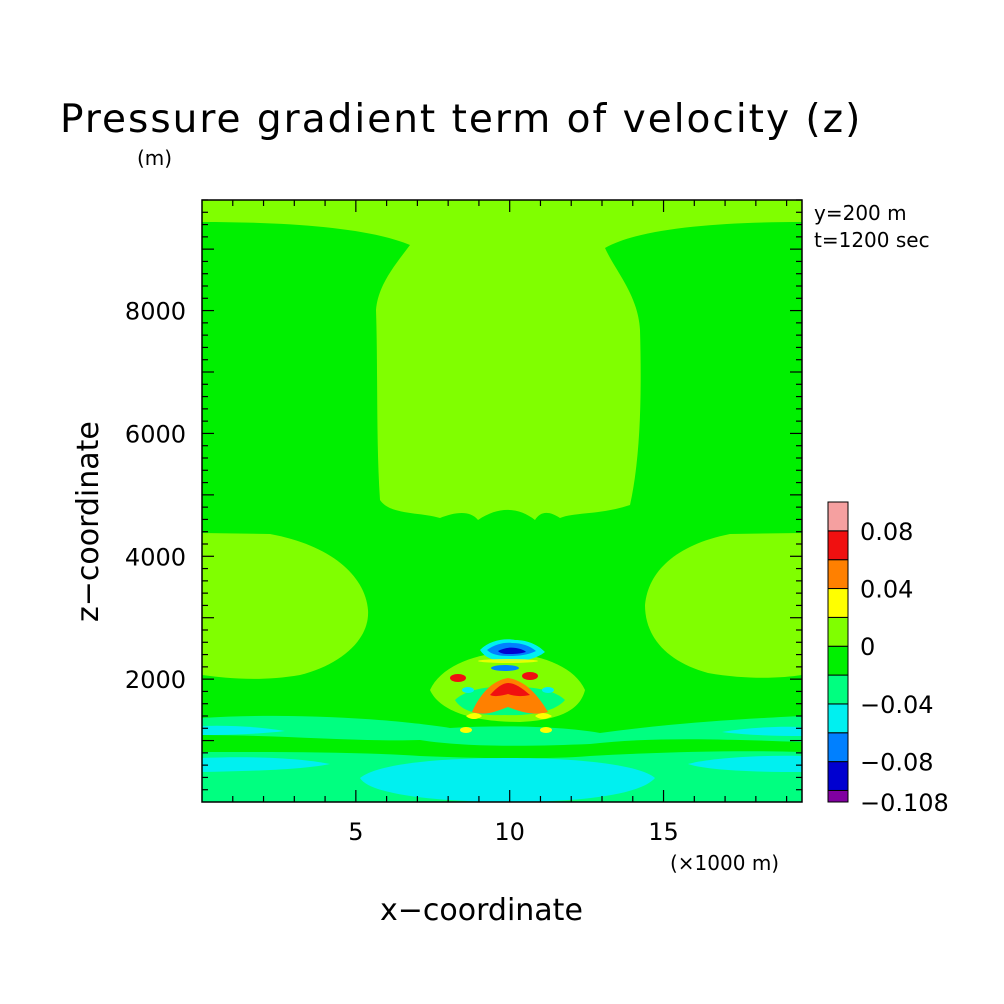  What do you see at coordinates (872, 240) in the screenshot?
I see `annotation-t: t=1200 sec` at bounding box center [872, 240].